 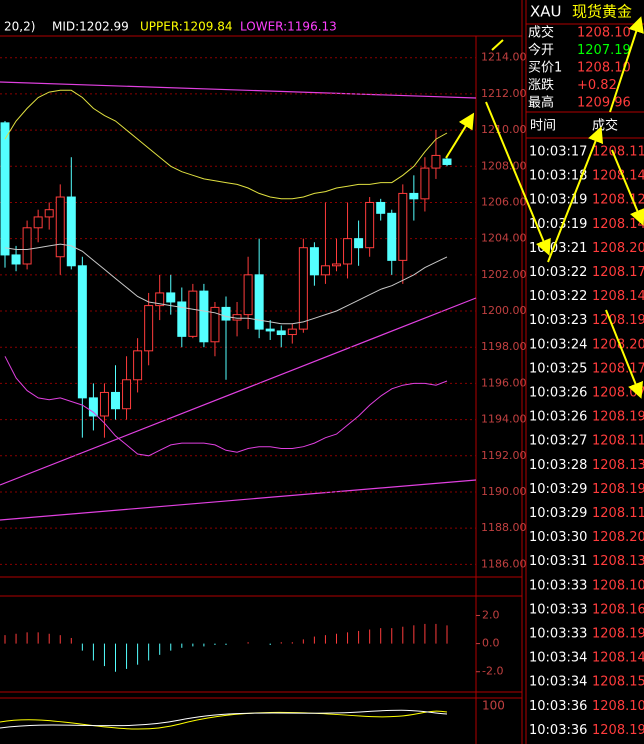 I want to click on trade-time: 10:03:33, so click(x=558, y=634).